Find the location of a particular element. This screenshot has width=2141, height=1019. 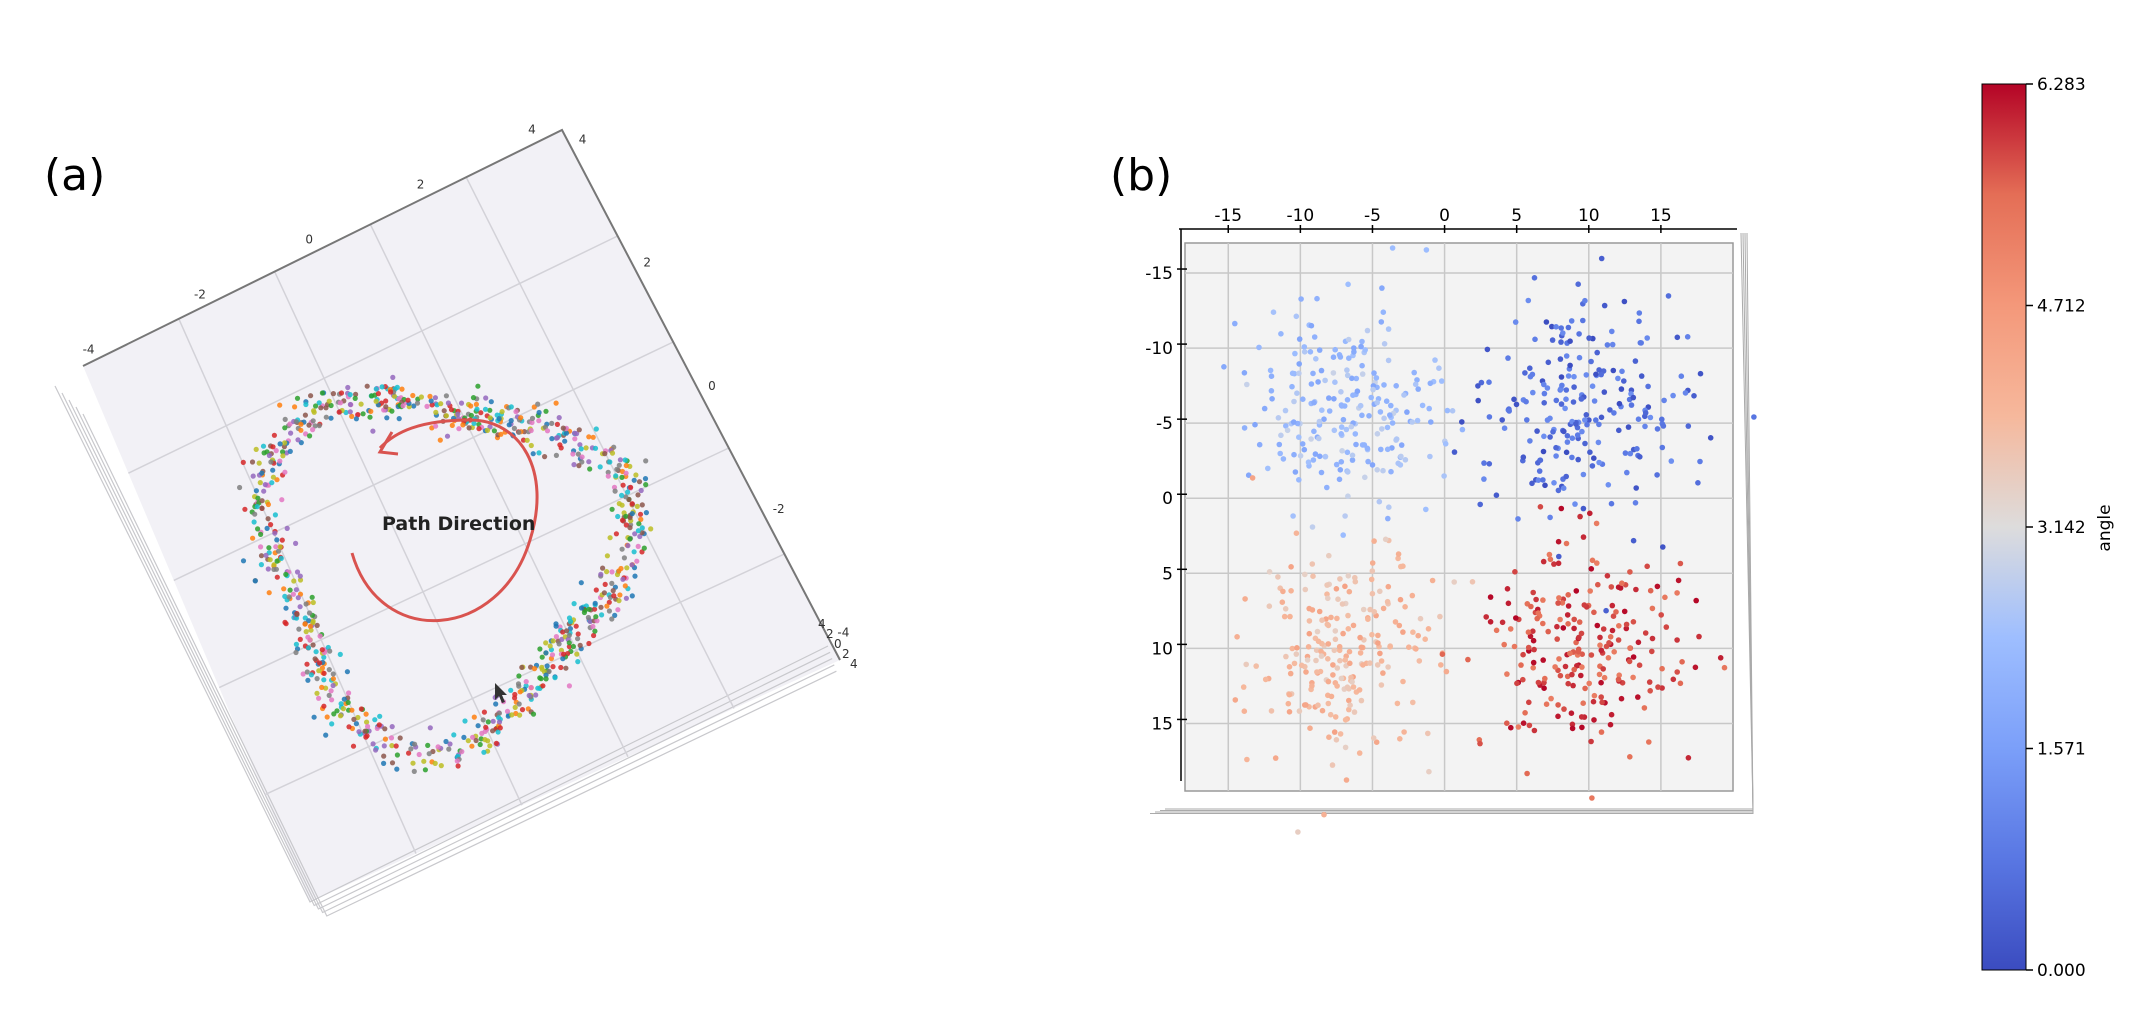

axis-tick-label: -4 is located at coordinates (89, 349).